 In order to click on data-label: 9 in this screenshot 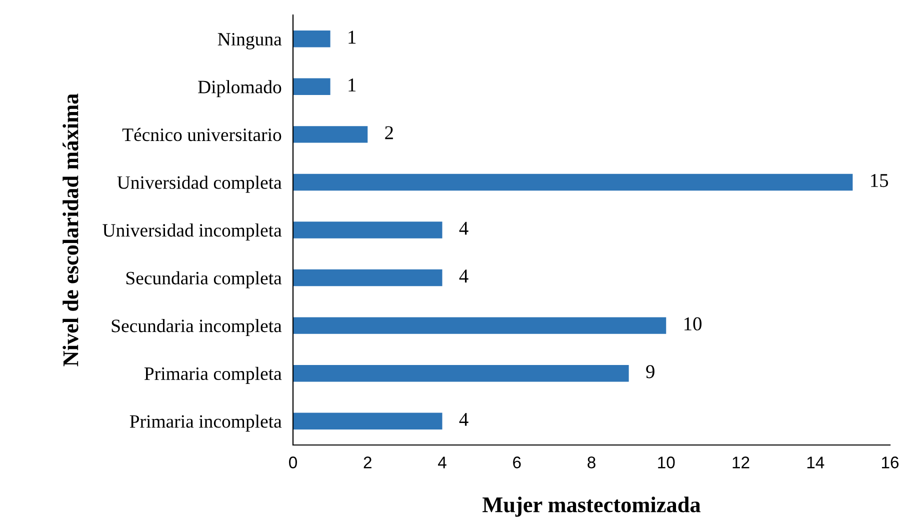, I will do `click(650, 371)`.